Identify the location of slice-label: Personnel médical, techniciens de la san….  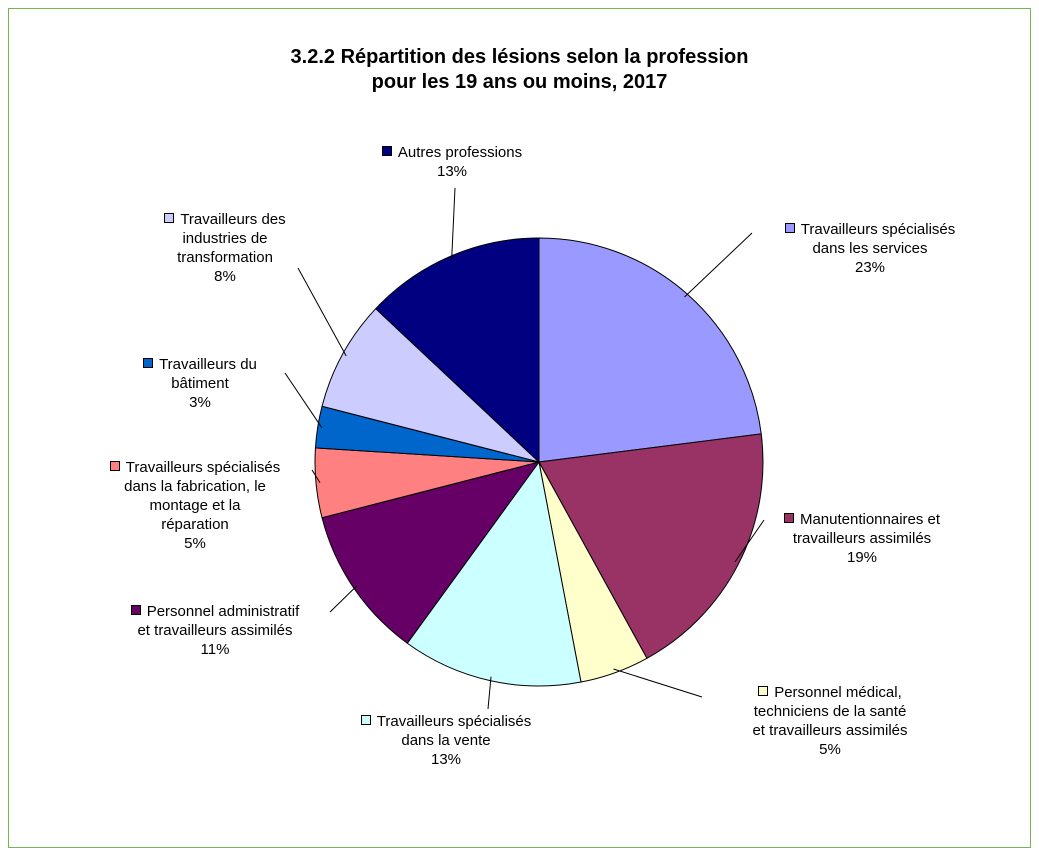
(830, 721).